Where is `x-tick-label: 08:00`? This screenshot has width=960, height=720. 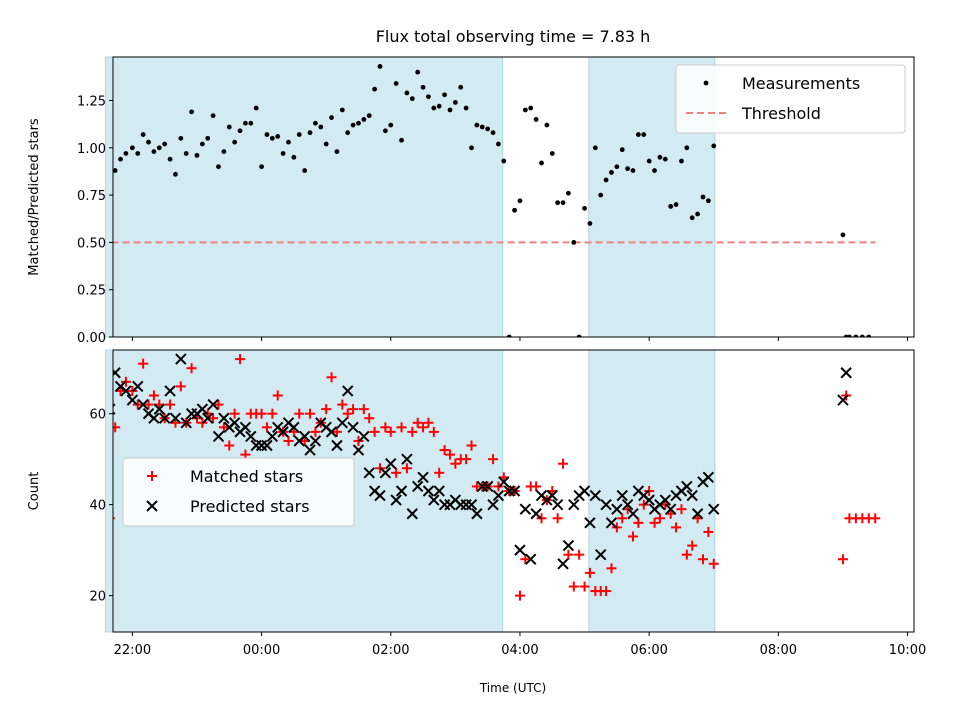 x-tick-label: 08:00 is located at coordinates (778, 650).